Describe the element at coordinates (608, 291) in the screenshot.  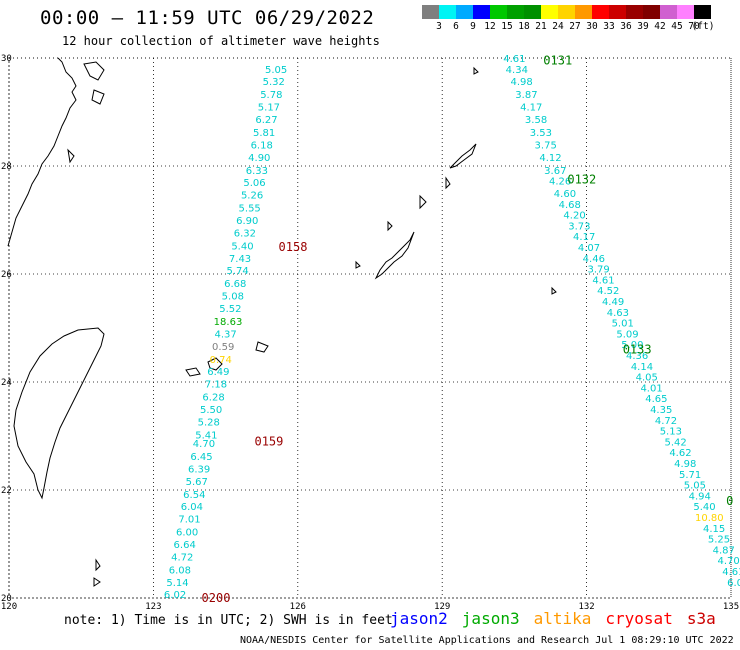
I see `wave-height-value: 4.52` at that location.